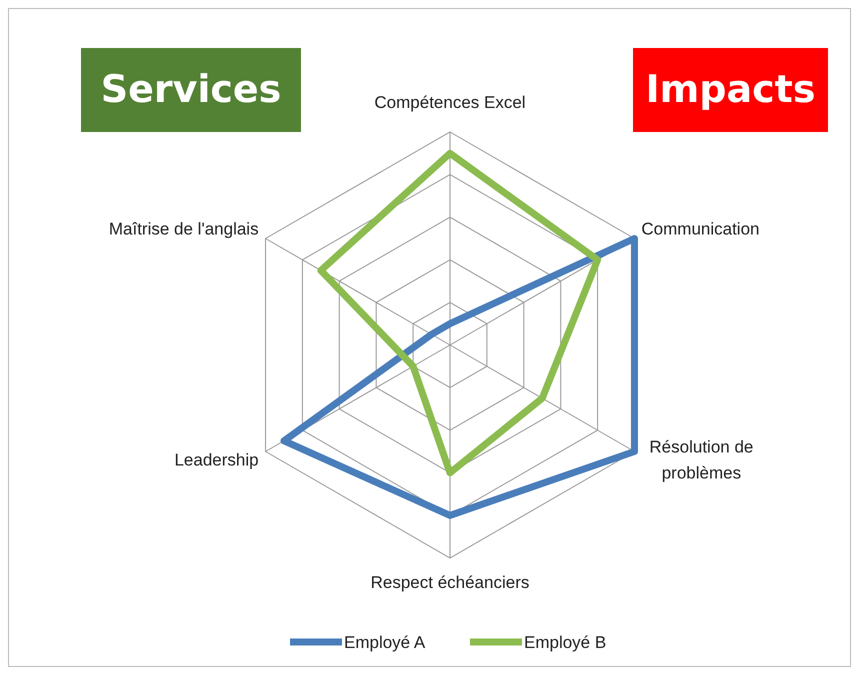 This screenshot has height=675, width=859. Describe the element at coordinates (700, 229) in the screenshot. I see `spoke-label: Communication` at that location.